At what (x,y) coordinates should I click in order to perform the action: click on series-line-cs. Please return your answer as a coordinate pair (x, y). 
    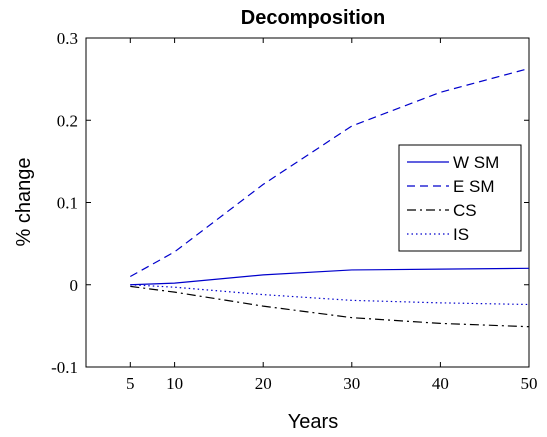
    Looking at the image, I should click on (330, 306).